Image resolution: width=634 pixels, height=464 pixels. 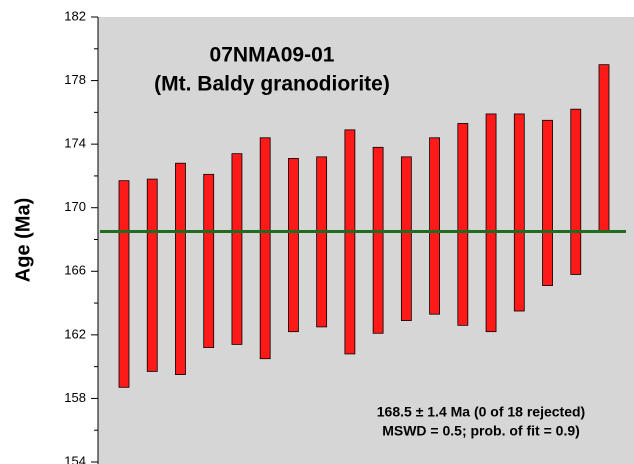 I want to click on chart-title: 07NMA09-01, so click(x=272, y=55).